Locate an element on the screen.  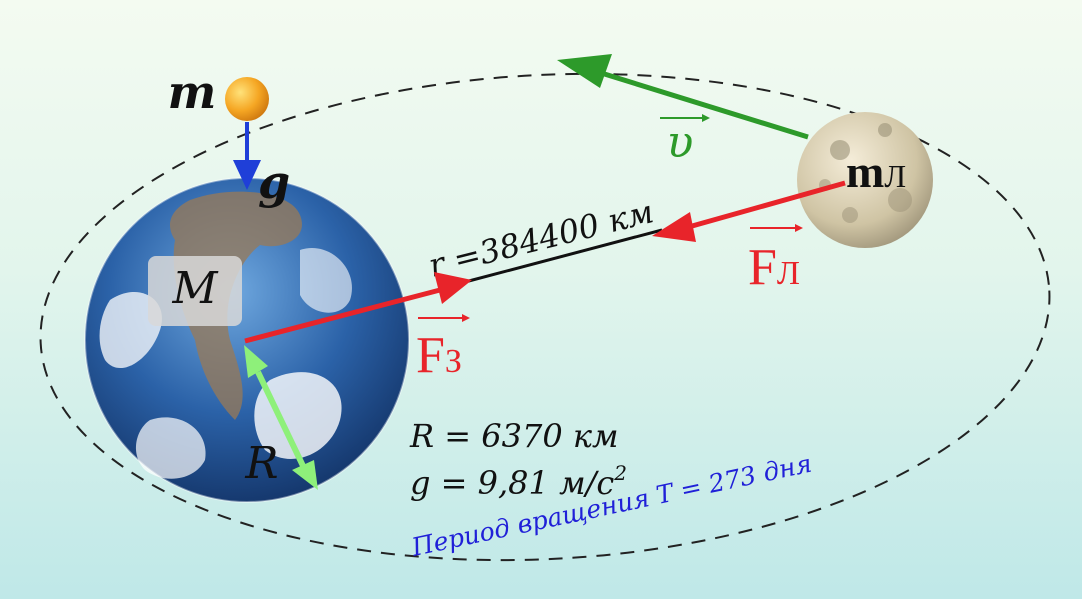
velocity-label: υ is located at coordinates (680, 142).